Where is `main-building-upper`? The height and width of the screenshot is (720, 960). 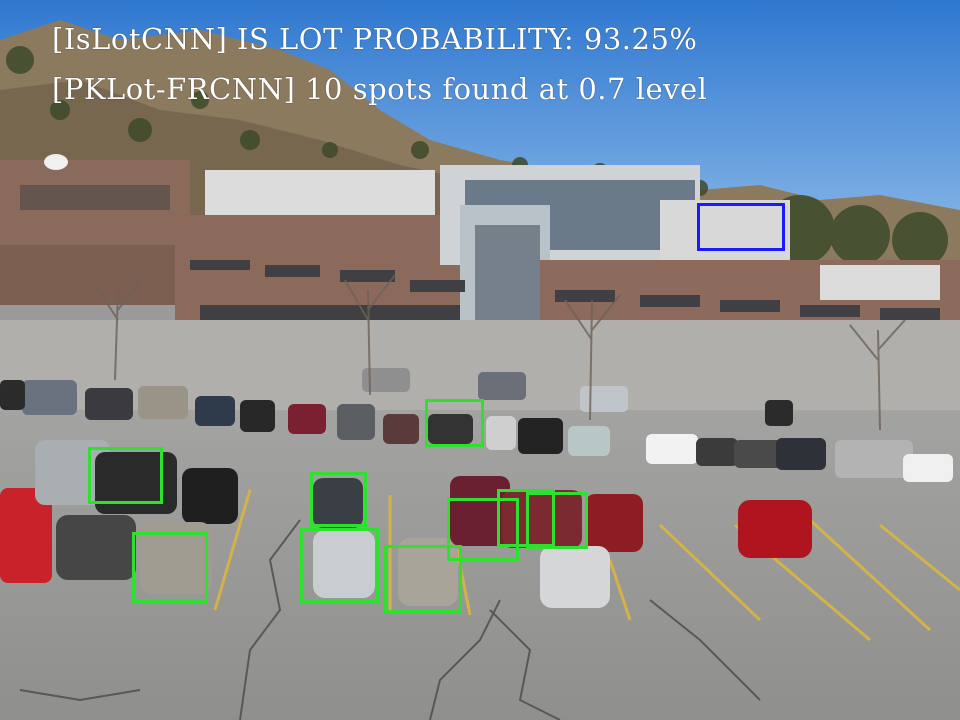 main-building-upper is located at coordinates (320, 195).